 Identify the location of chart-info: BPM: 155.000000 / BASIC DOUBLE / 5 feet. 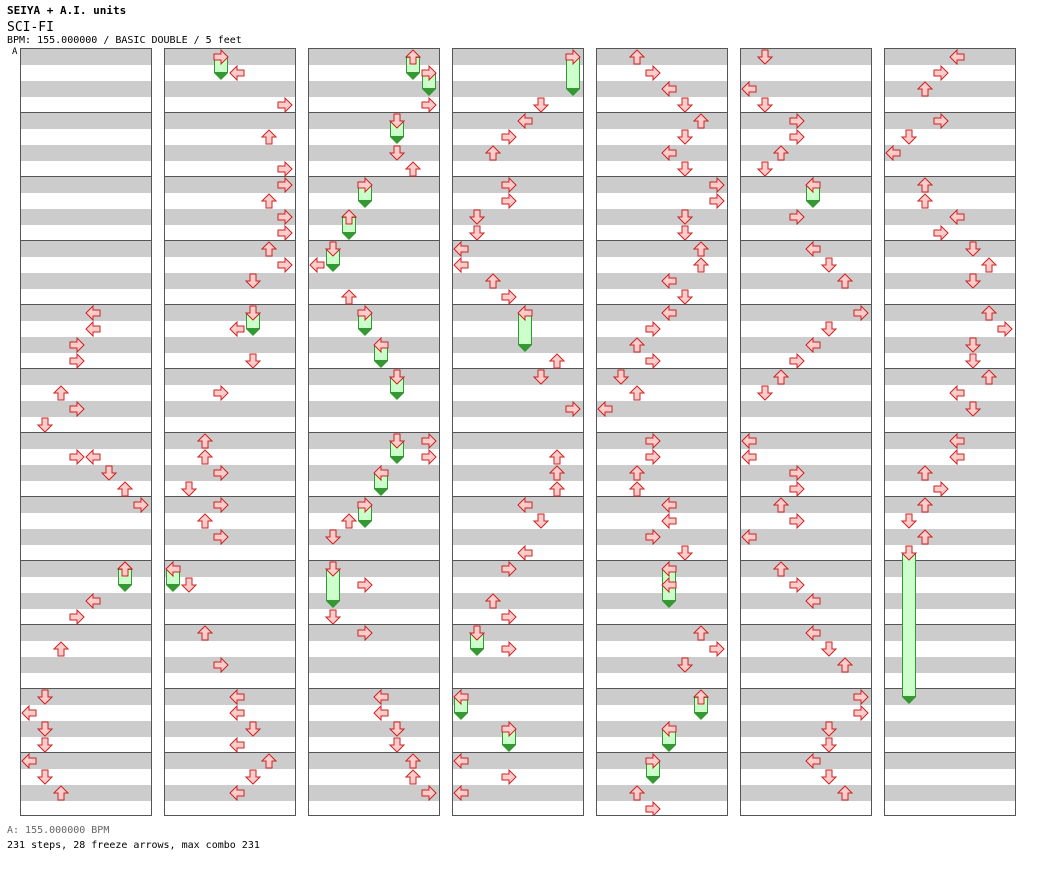
(124, 40).